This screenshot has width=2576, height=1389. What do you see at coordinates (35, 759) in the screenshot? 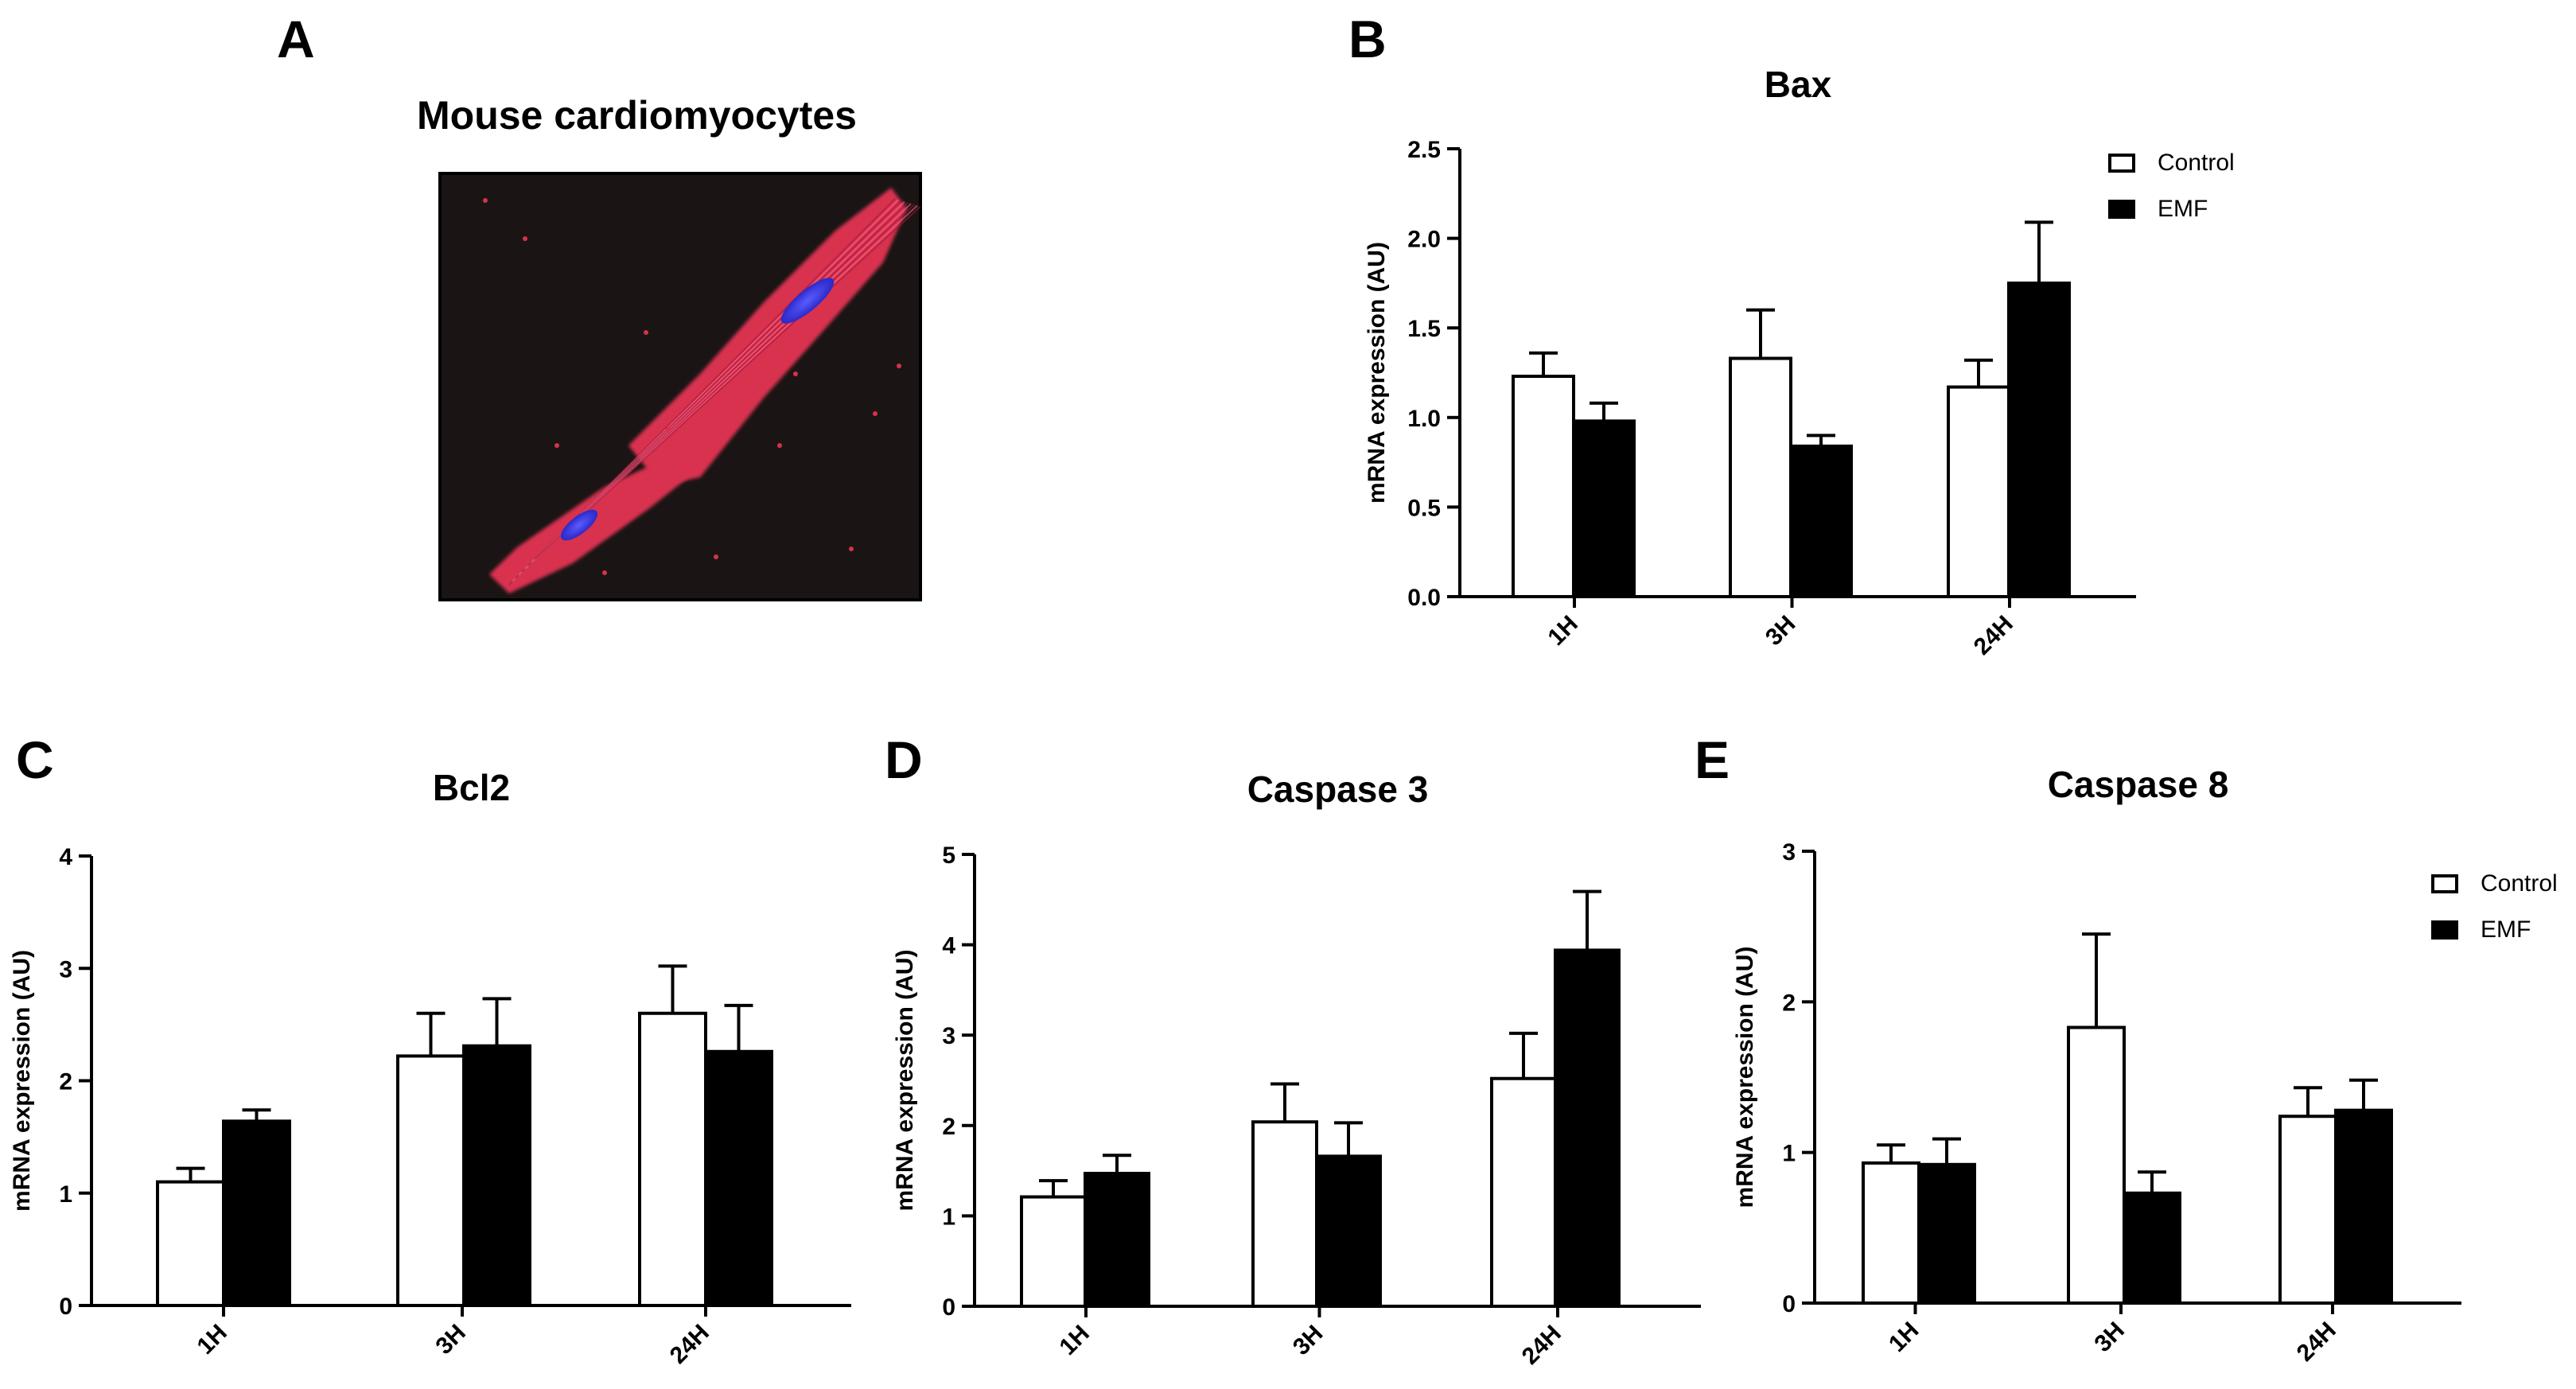
I see `panel-letter-c: C` at bounding box center [35, 759].